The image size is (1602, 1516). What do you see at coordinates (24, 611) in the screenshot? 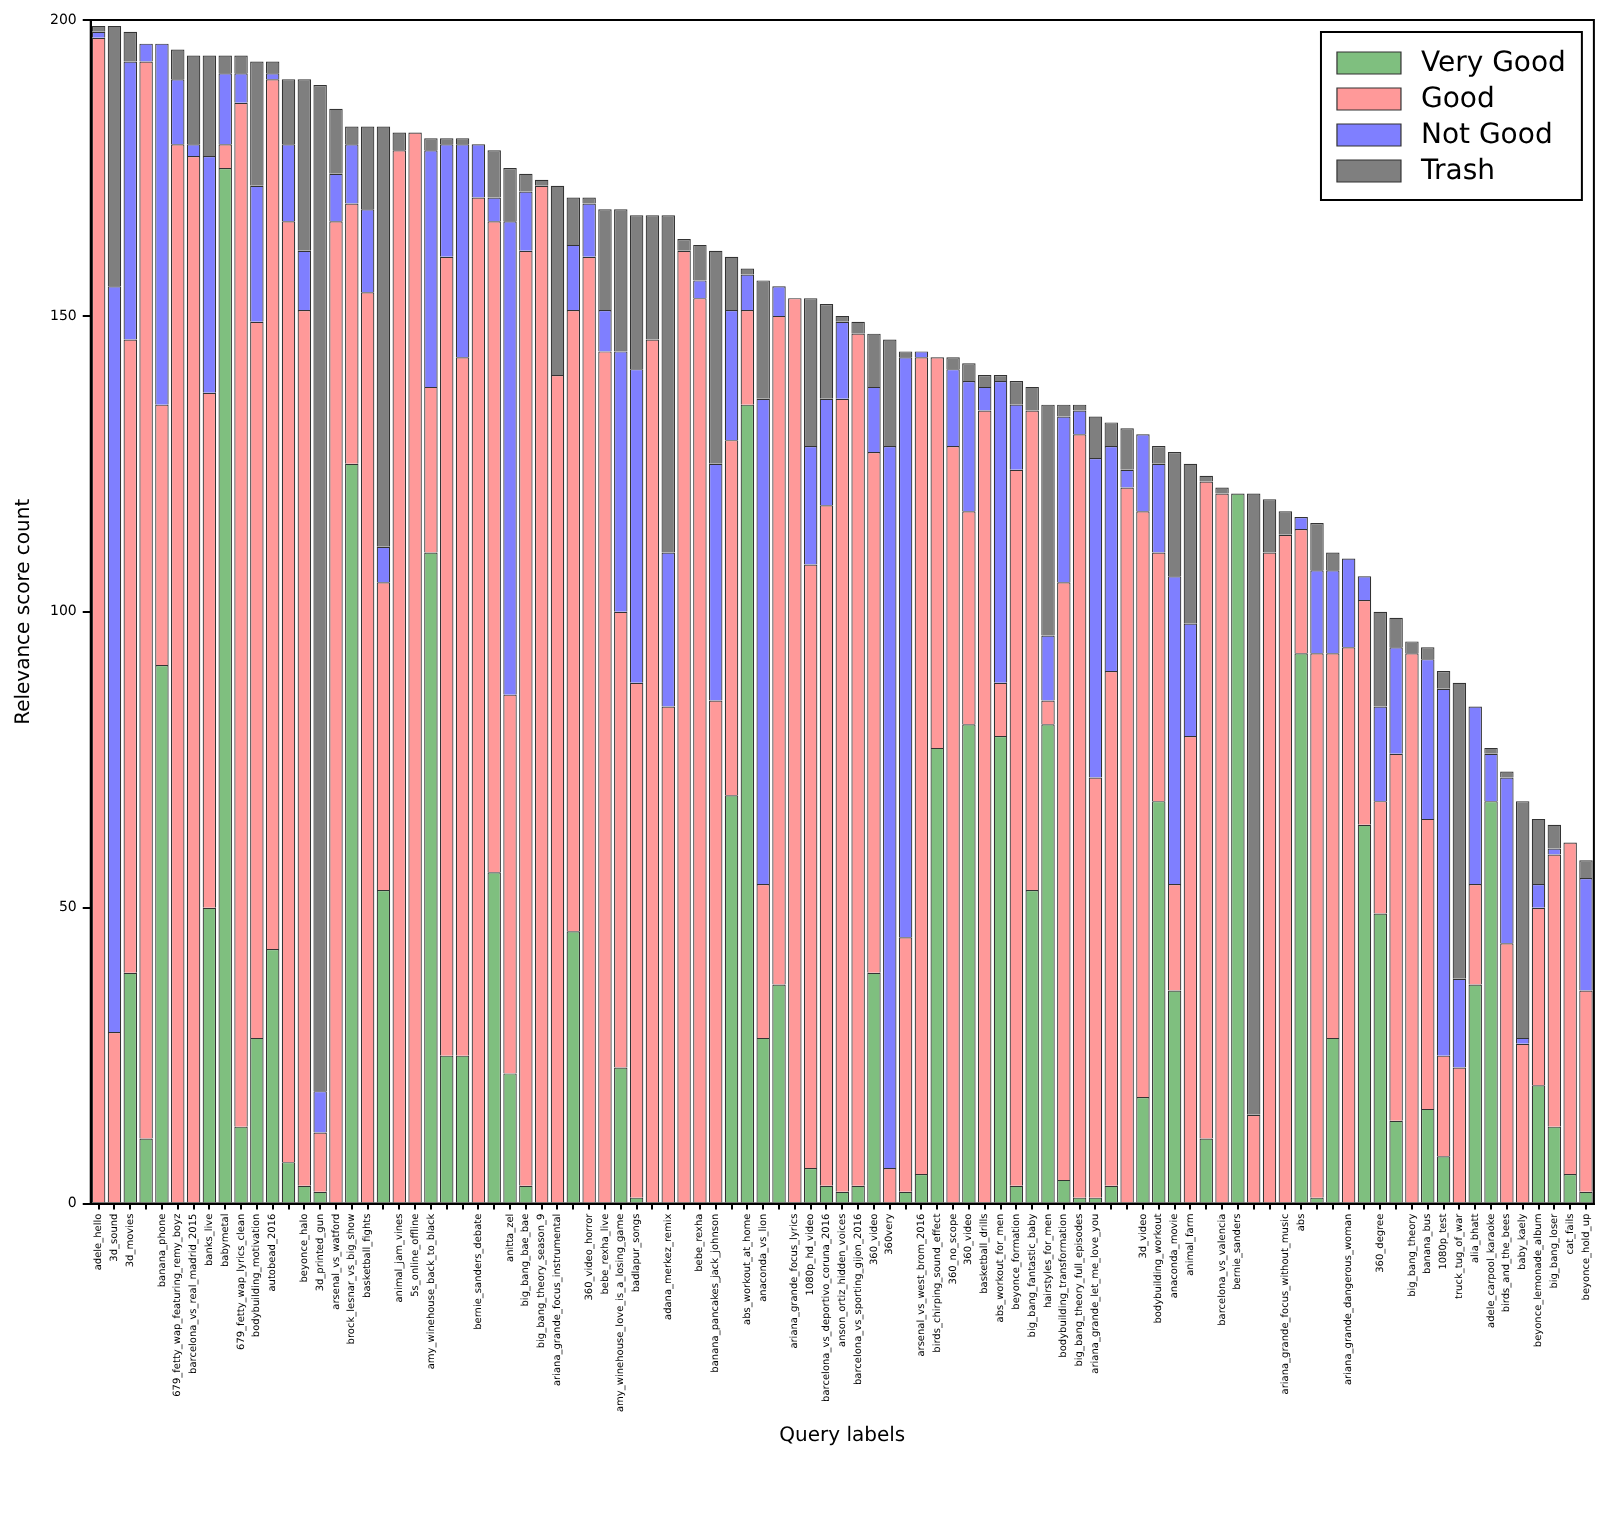
I see `y-axis-title: Relevance score count` at bounding box center [24, 611].